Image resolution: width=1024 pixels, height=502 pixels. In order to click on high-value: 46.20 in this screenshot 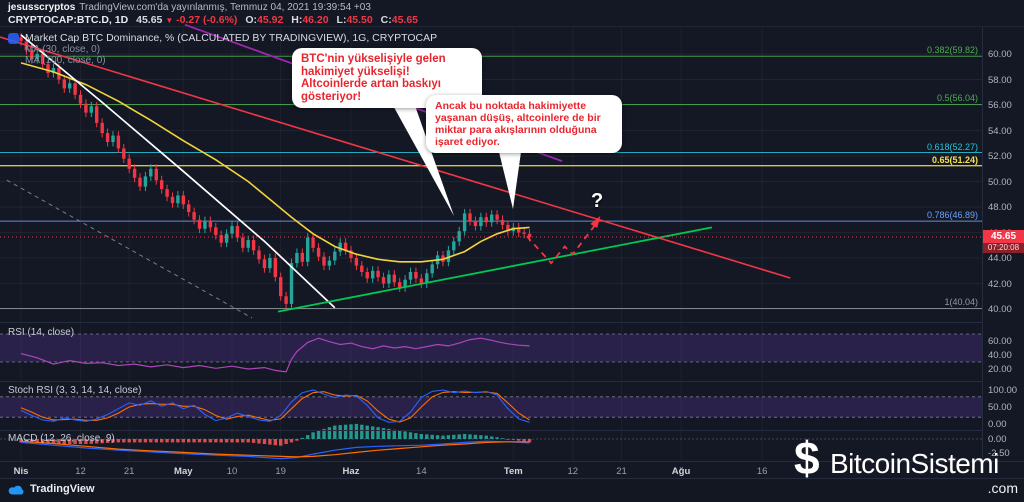, I will do `click(315, 20)`.